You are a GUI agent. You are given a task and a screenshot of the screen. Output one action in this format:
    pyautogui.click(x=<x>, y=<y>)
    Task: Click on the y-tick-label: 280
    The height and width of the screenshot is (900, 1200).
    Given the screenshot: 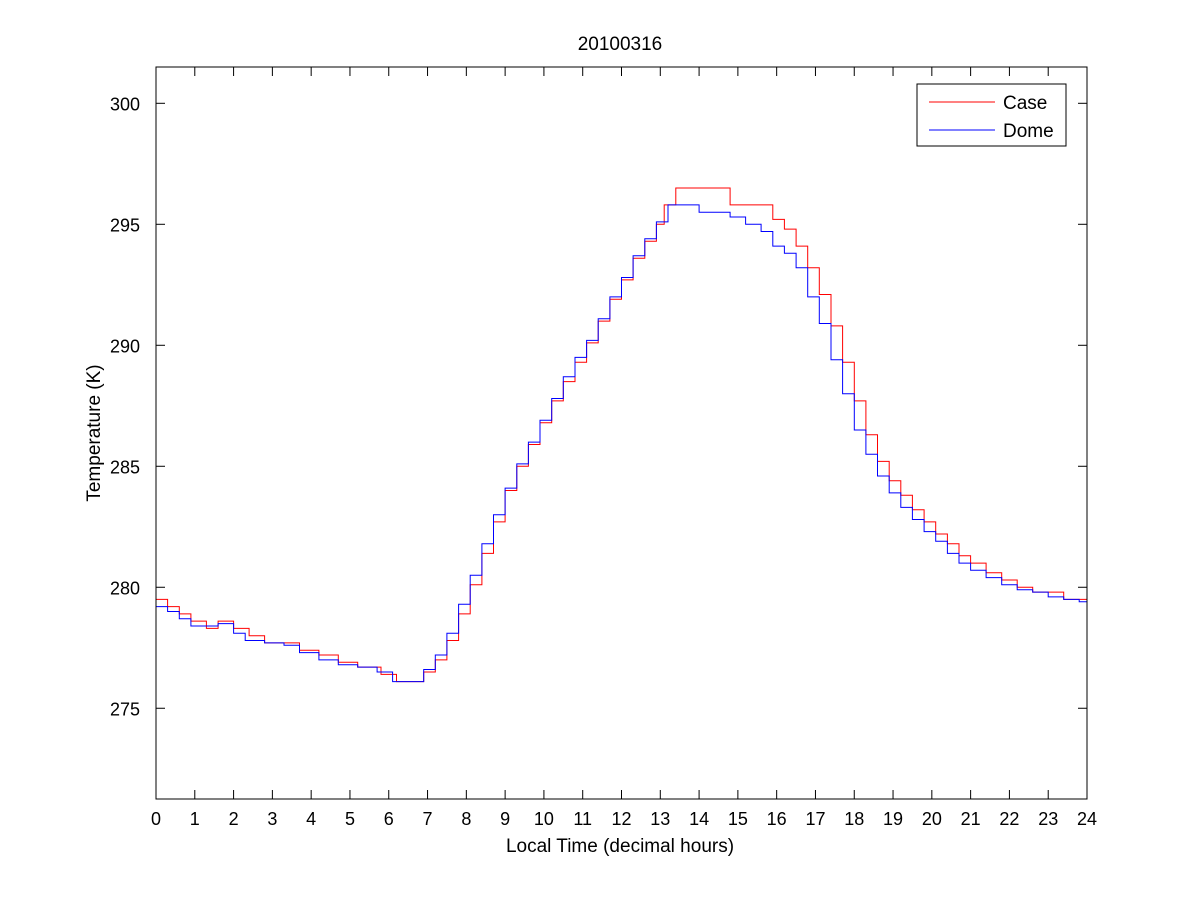 What is the action you would take?
    pyautogui.click(x=125, y=588)
    